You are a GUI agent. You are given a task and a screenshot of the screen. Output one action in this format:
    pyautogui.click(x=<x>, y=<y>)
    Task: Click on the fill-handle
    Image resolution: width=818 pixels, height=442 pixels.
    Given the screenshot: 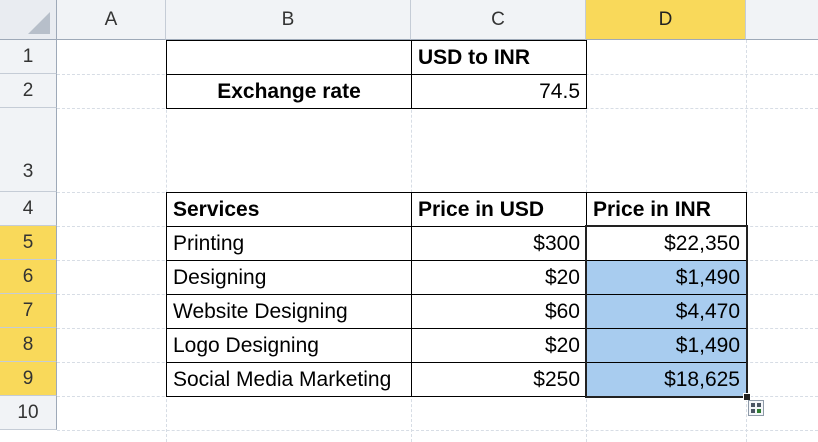 What is the action you would take?
    pyautogui.click(x=747, y=397)
    